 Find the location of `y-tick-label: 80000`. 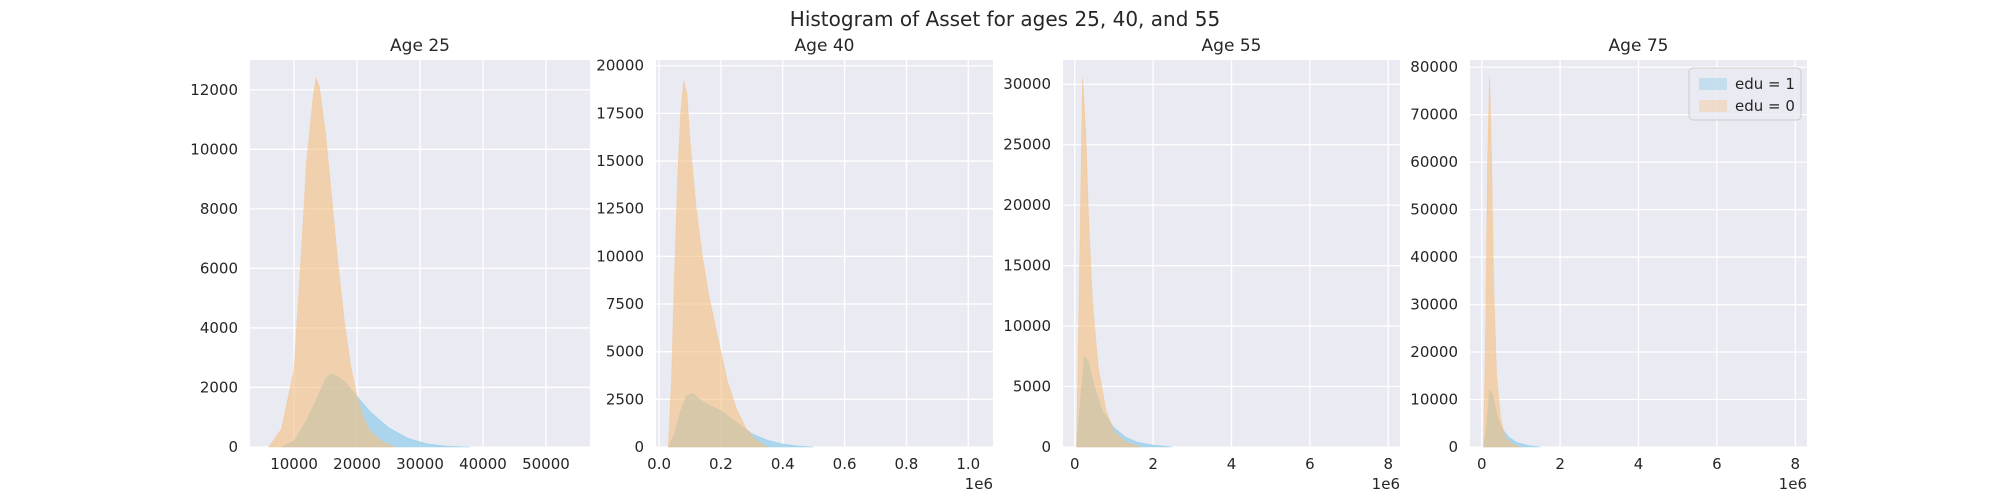

y-tick-label: 80000 is located at coordinates (1434, 67).